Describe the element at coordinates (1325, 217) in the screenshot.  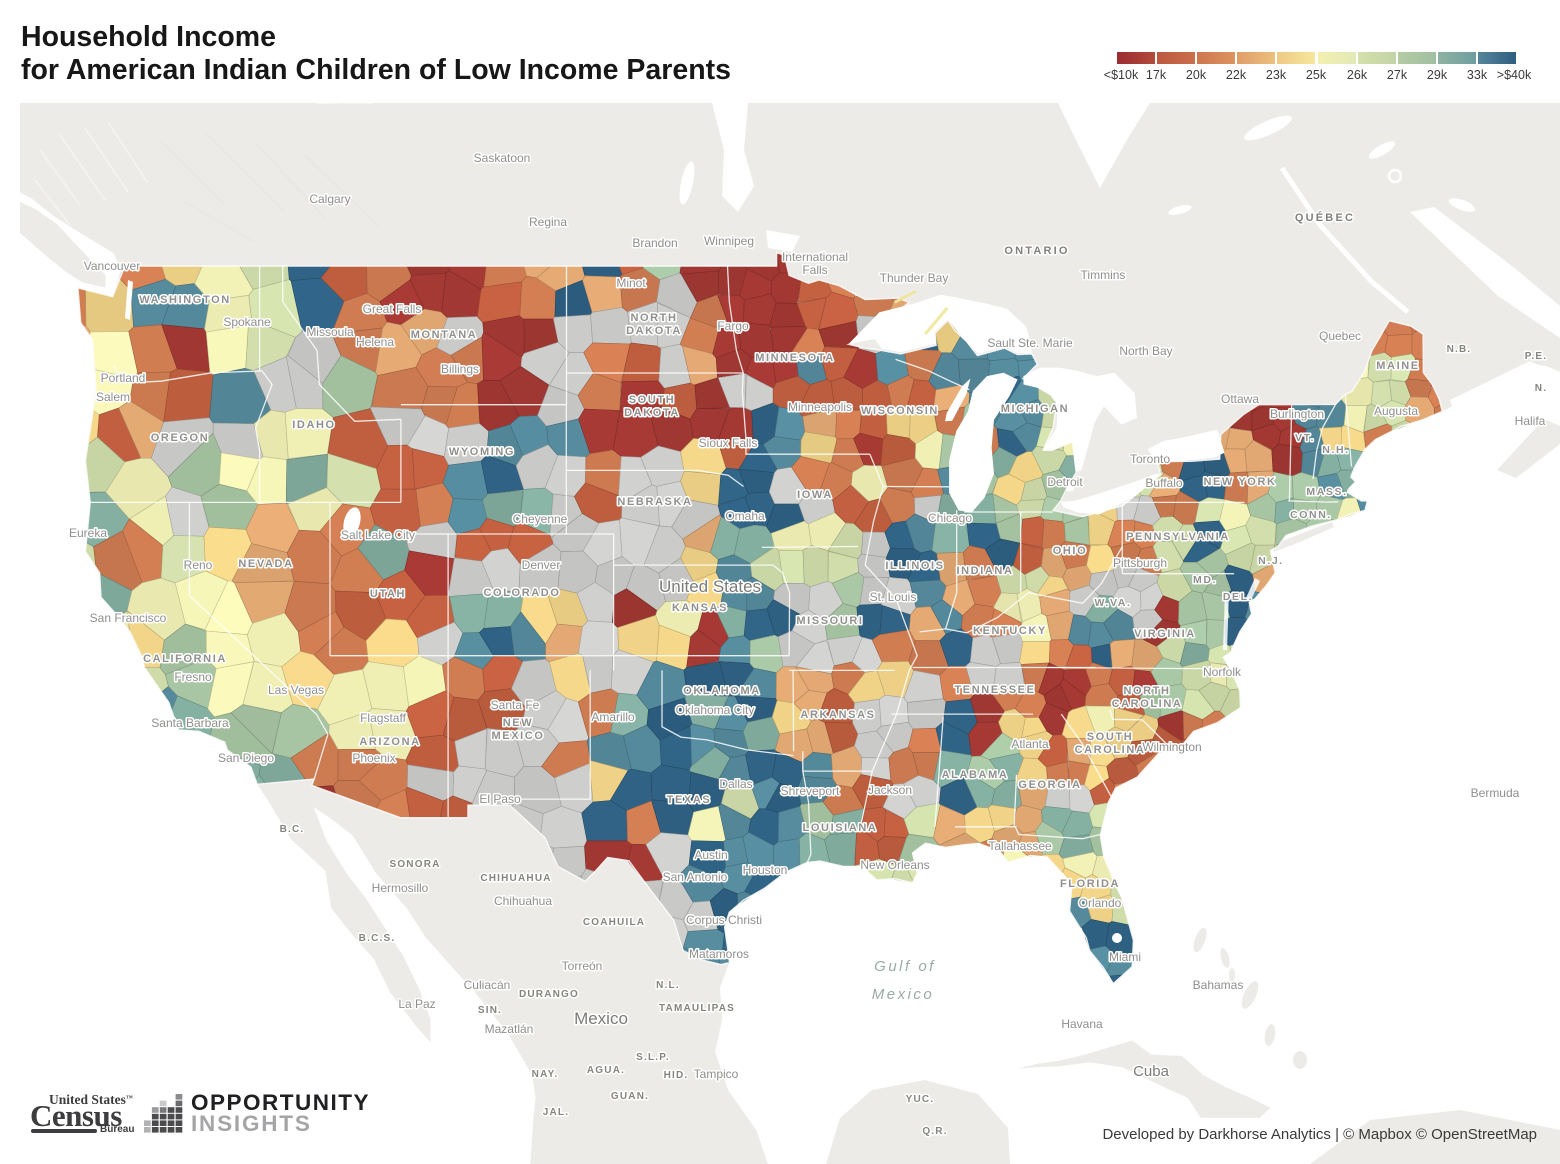
I see `svg-text: QUÉBEC` at that location.